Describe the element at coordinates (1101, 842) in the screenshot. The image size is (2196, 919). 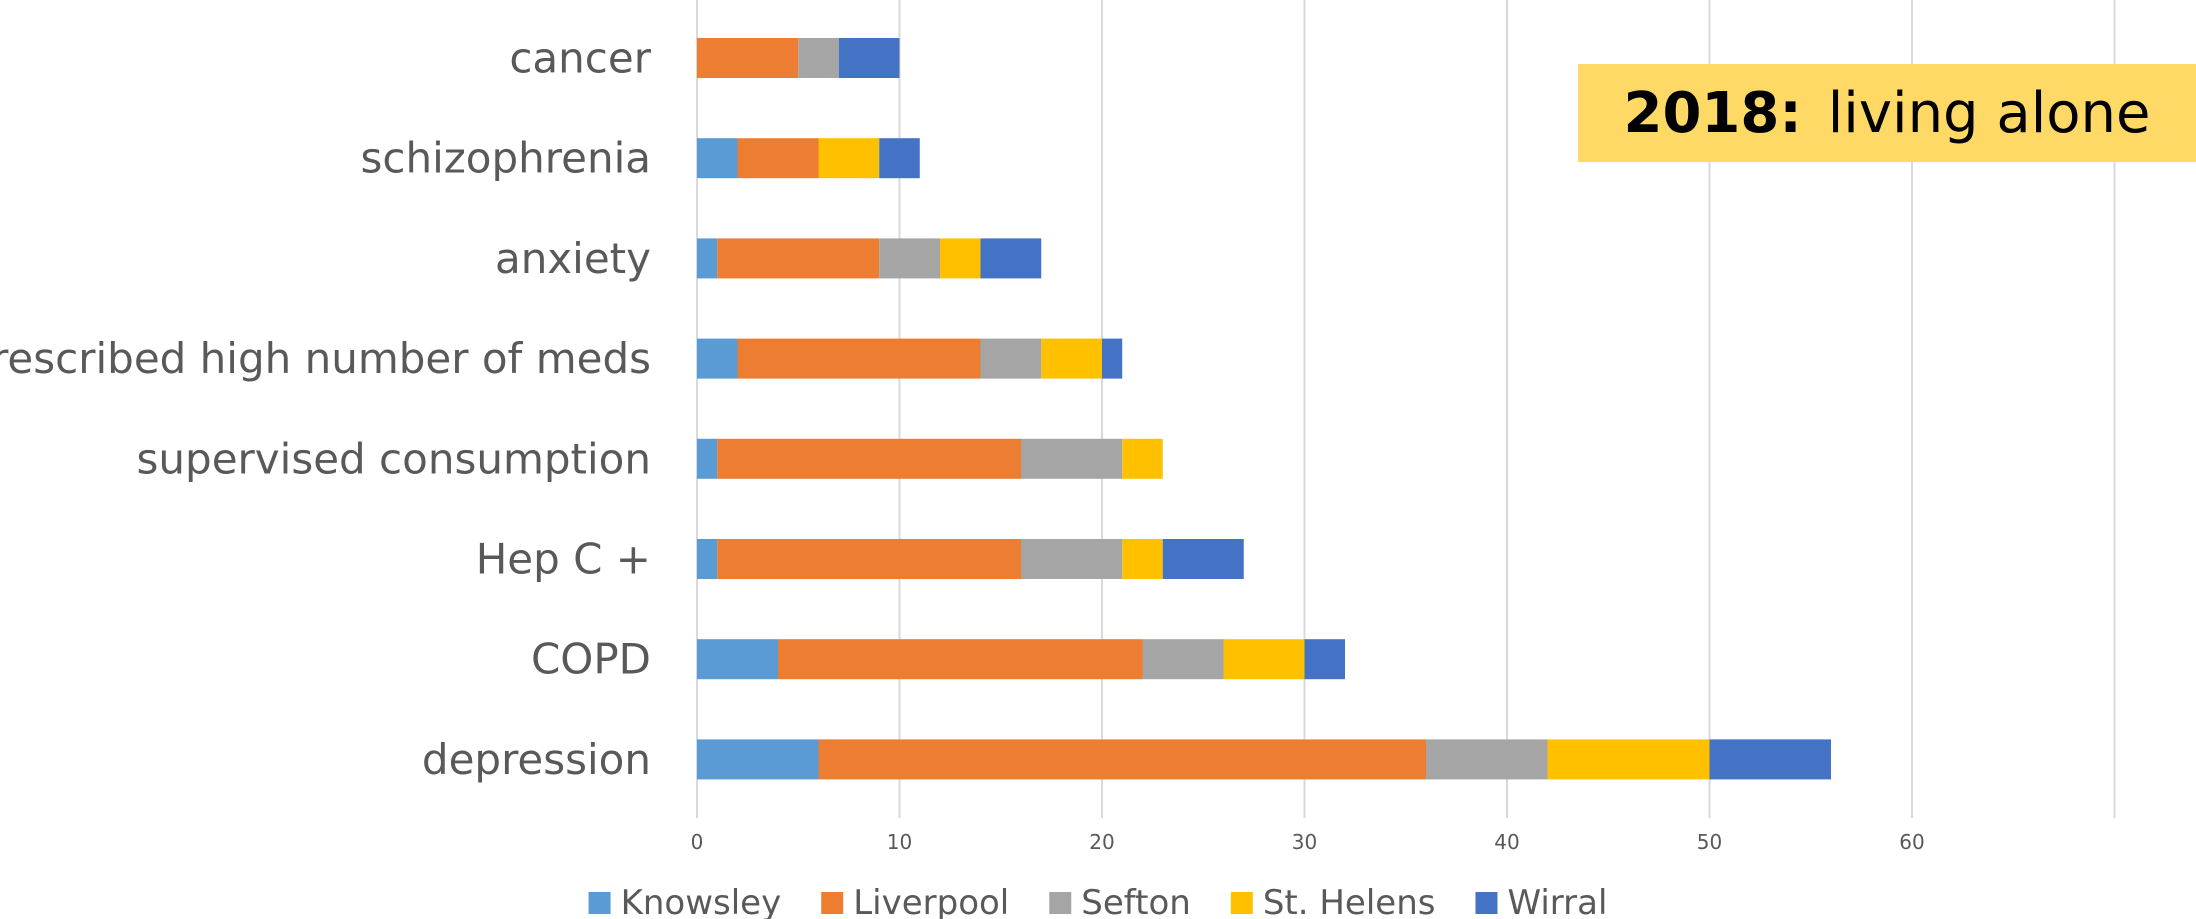
I see `x-tick-label: 20` at that location.